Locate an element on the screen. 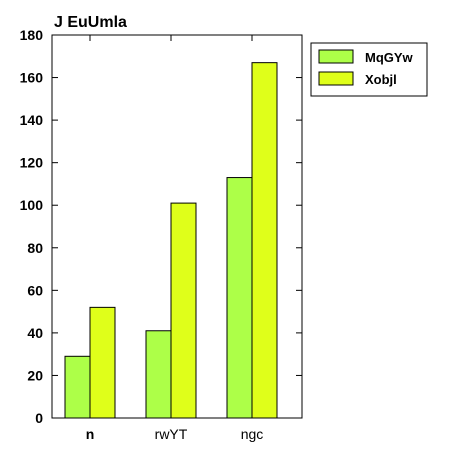 This screenshot has width=456, height=456. bar-MqGYw-rwYT is located at coordinates (158, 374).